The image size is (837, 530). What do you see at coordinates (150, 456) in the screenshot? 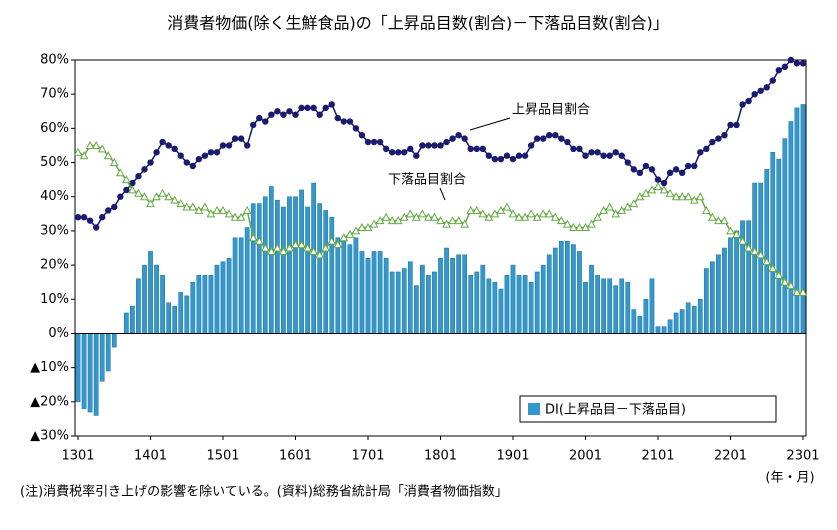
I see `x-tick-label: 1401` at bounding box center [150, 456].